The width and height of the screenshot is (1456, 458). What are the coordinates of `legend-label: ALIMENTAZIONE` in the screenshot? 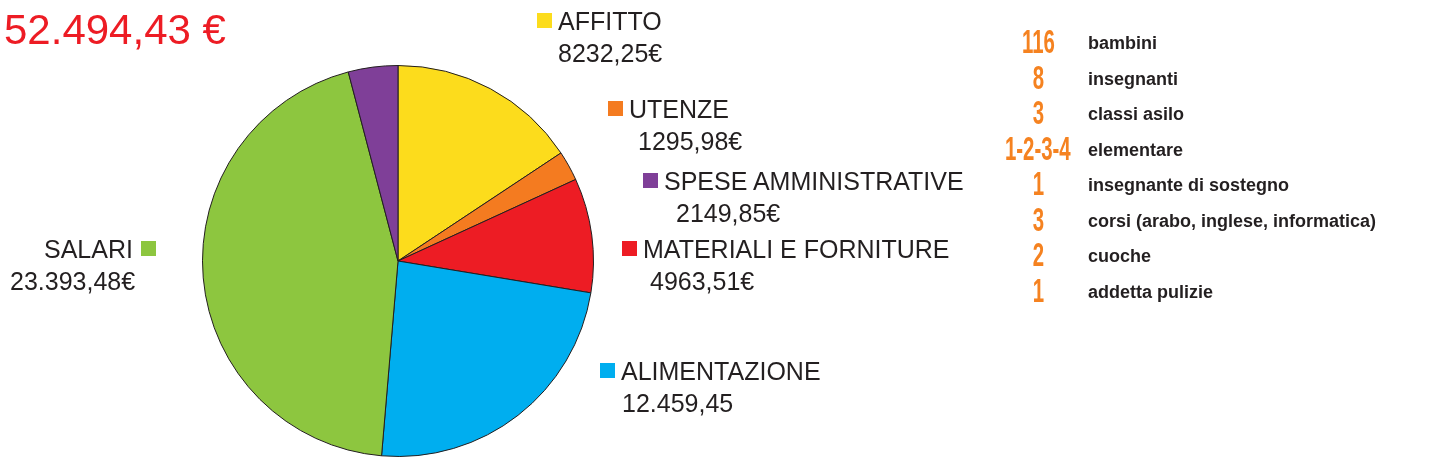 It's located at (721, 371).